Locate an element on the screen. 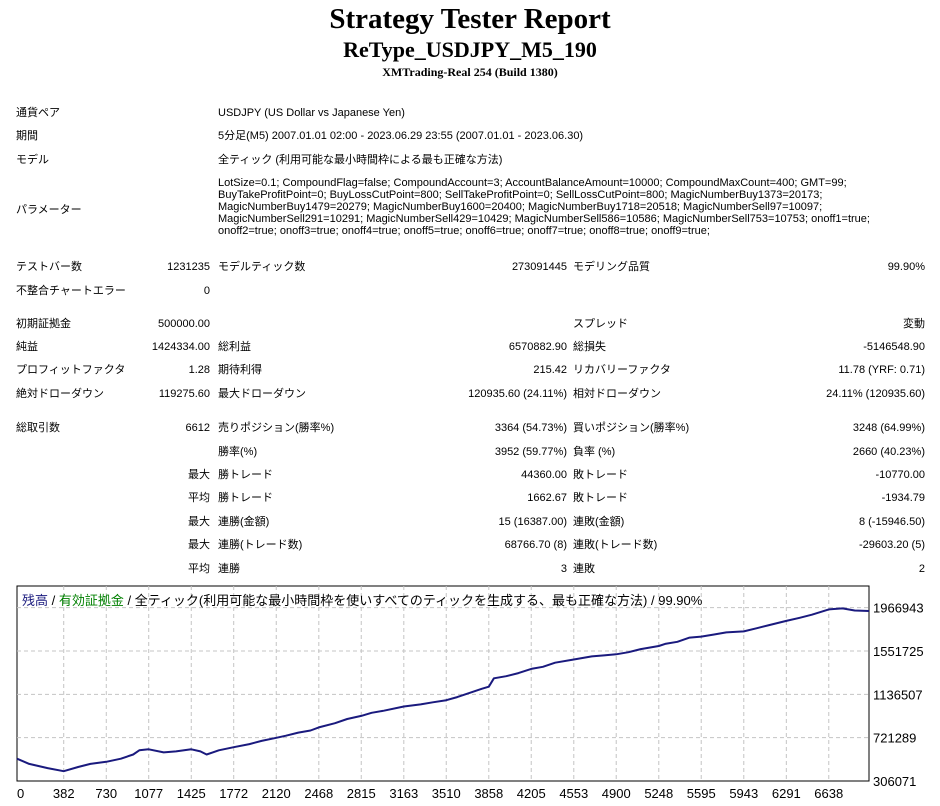  ticks-value: 273091445 is located at coordinates (539, 267).